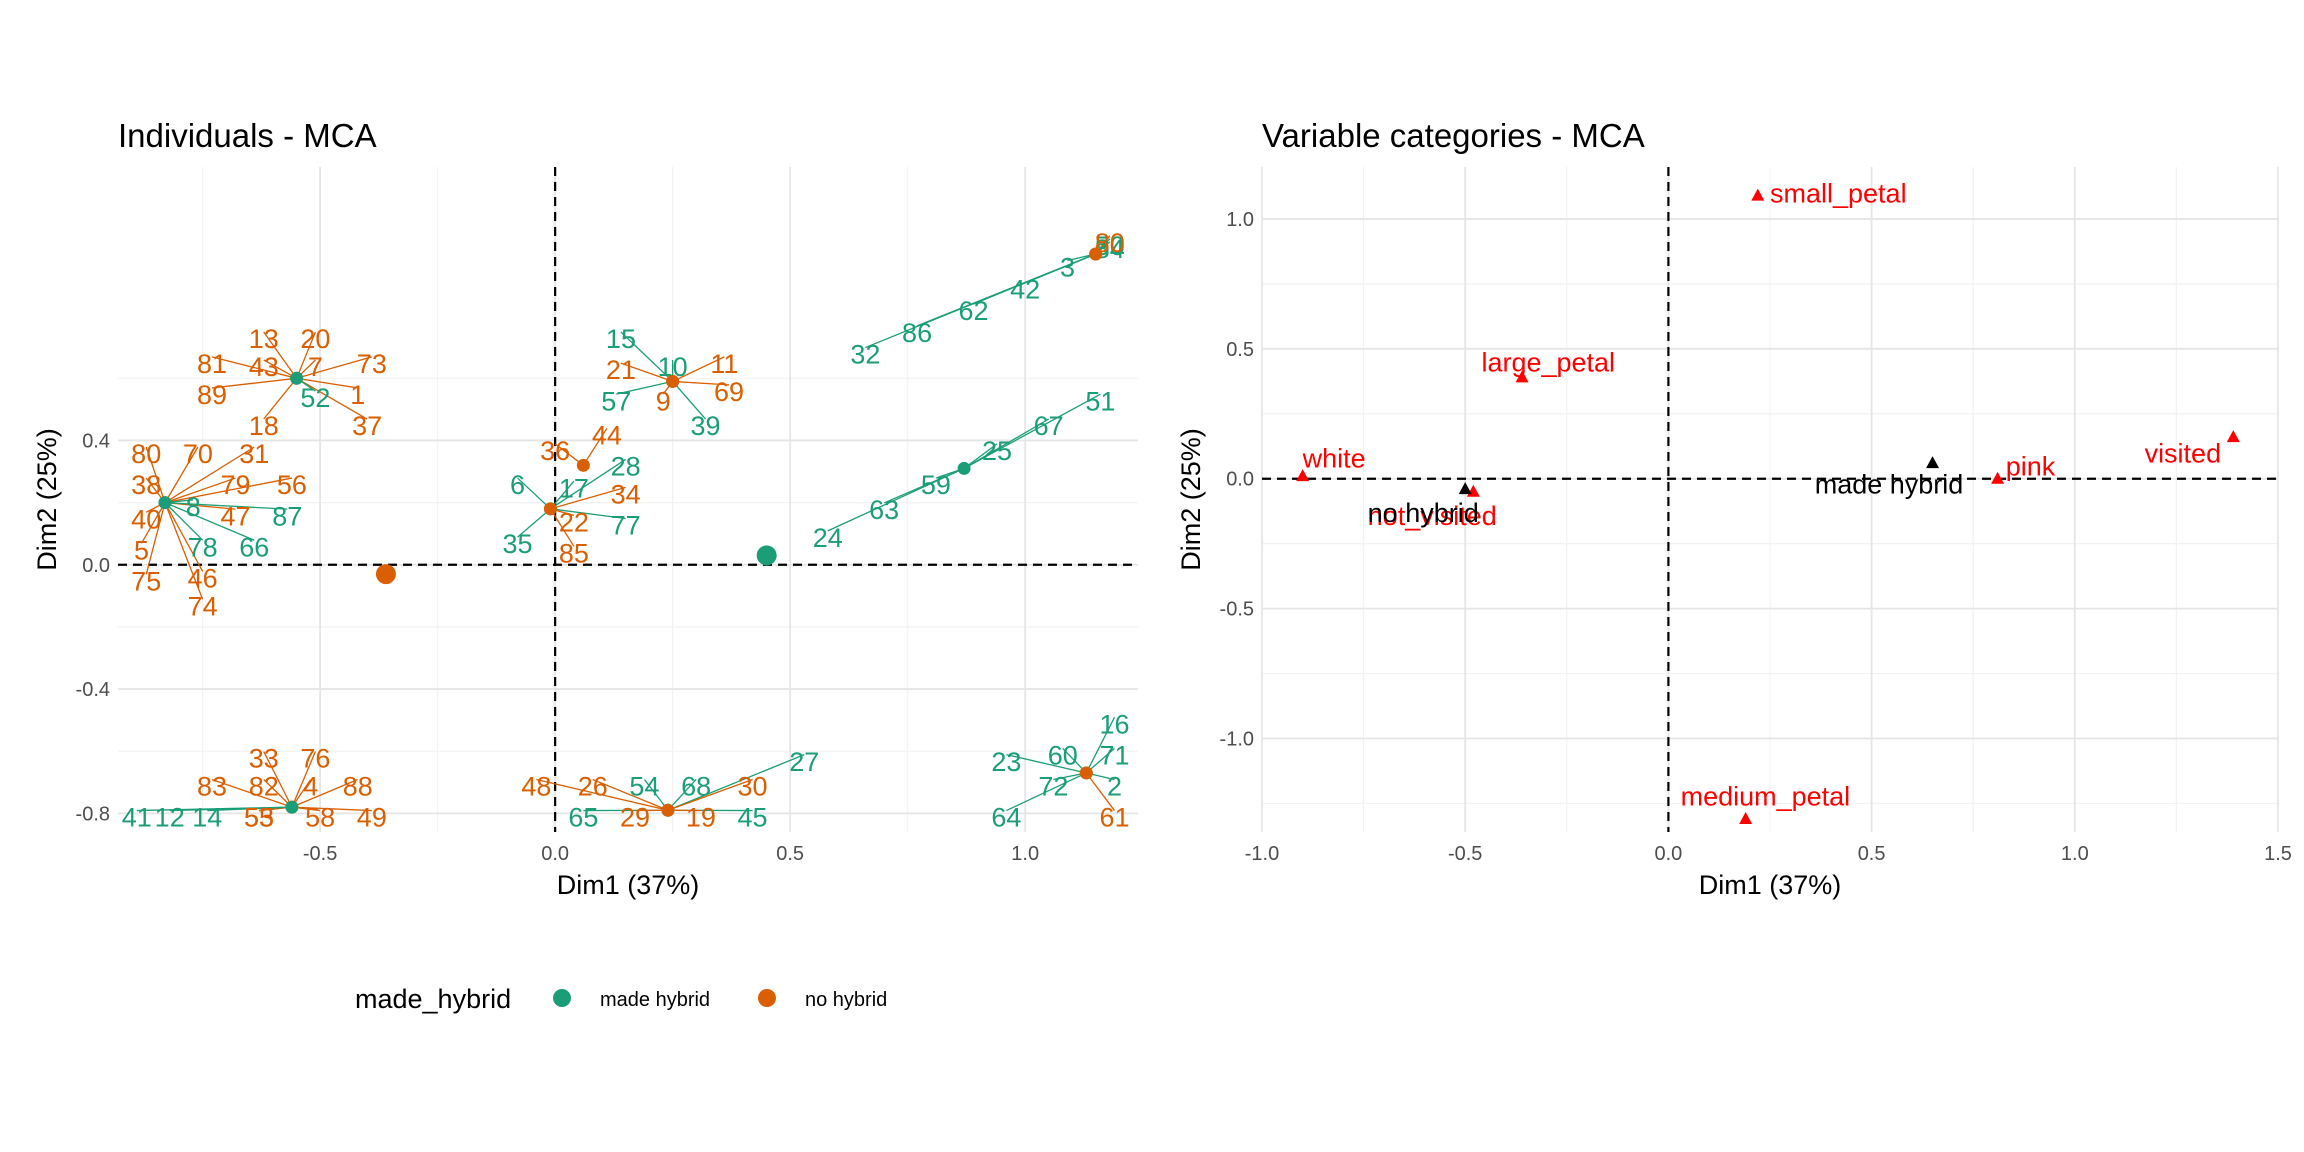 This screenshot has width=2304, height=1152. I want to click on individual-label: 43, so click(264, 367).